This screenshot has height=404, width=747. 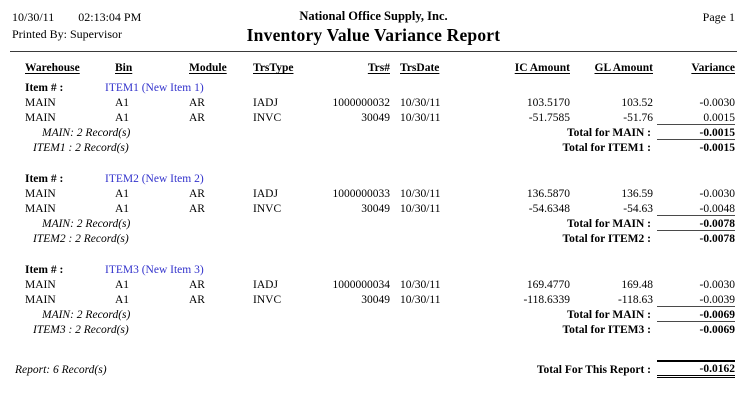 What do you see at coordinates (378, 68) in the screenshot?
I see `column-header-trsnum: Trs#` at bounding box center [378, 68].